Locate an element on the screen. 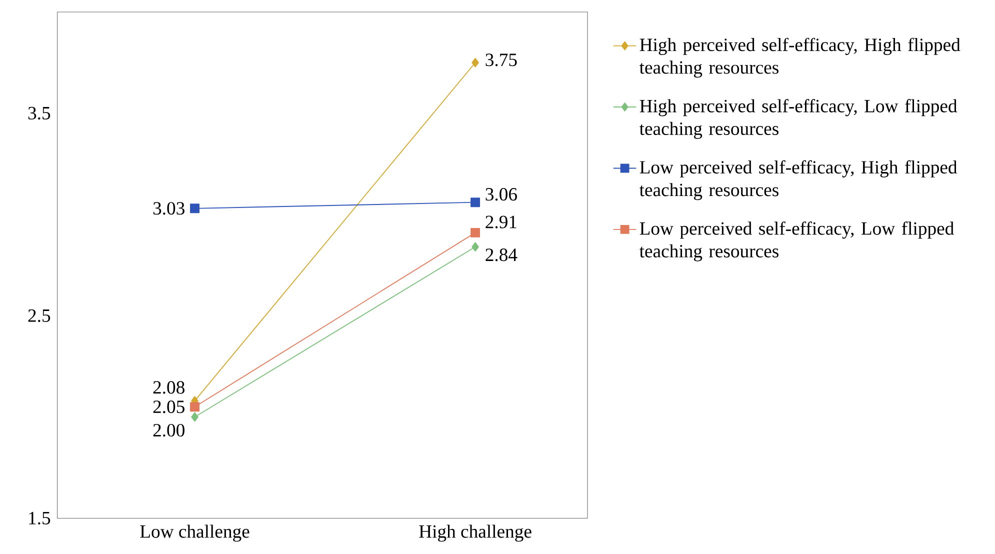 The image size is (995, 554). data-label: 2.00 is located at coordinates (168, 430).